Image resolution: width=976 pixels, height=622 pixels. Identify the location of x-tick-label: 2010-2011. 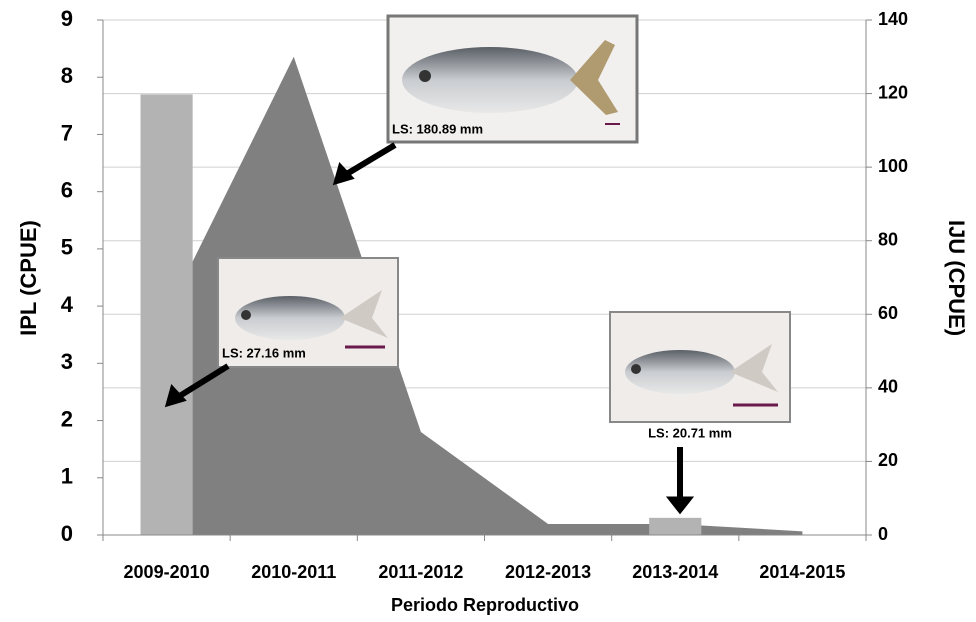
(293, 572).